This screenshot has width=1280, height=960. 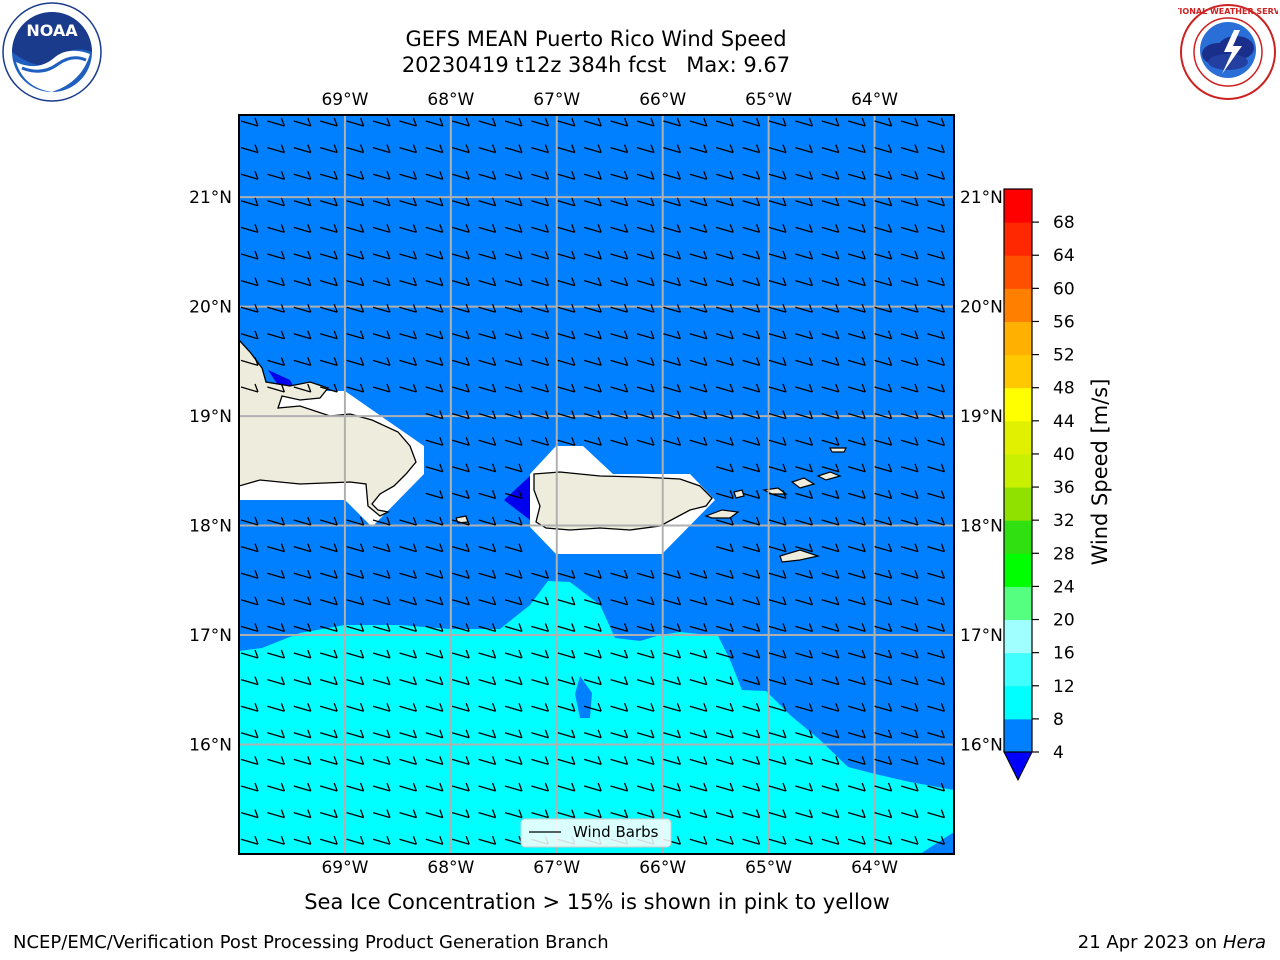 What do you see at coordinates (52, 30) in the screenshot?
I see `svg-text: NOAA` at bounding box center [52, 30].